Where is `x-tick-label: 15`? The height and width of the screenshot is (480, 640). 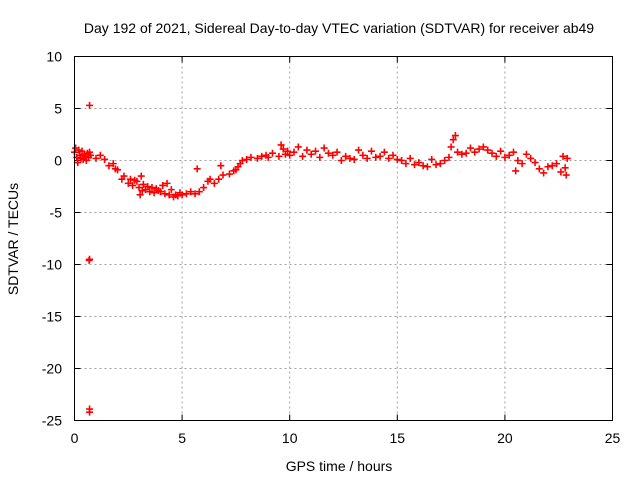 x-tick-label: 15 is located at coordinates (398, 438).